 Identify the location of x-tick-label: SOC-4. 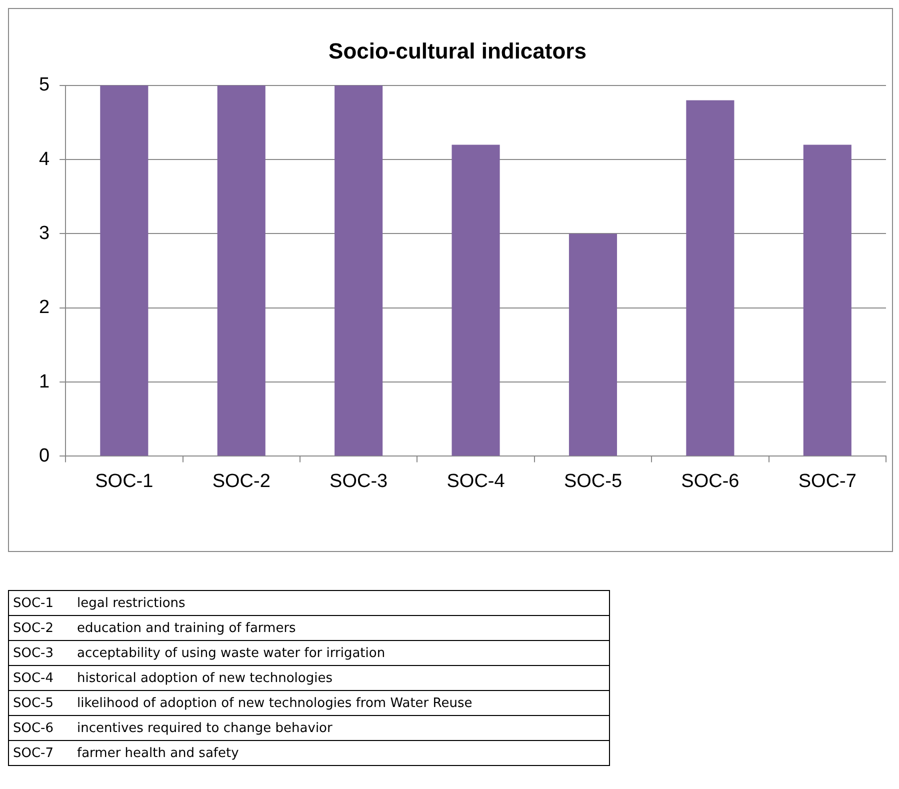
(476, 481).